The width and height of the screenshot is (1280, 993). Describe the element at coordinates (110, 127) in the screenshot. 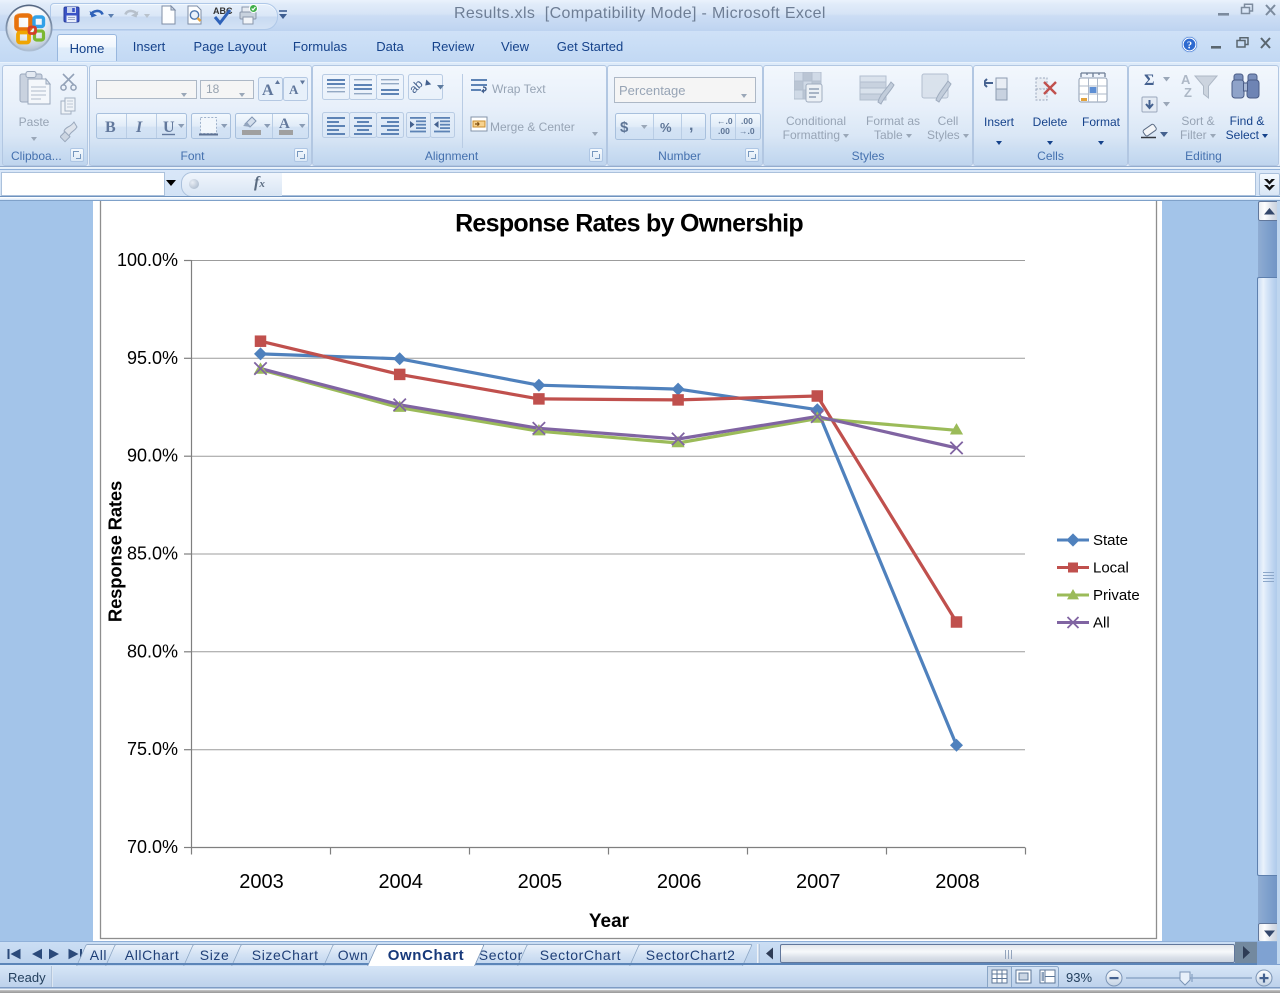

I see `svg-text: B` at that location.